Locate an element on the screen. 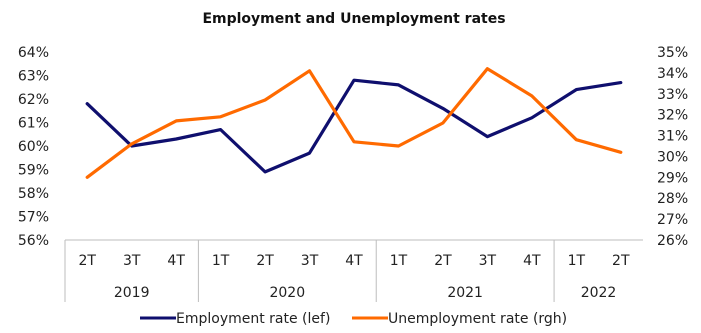 The height and width of the screenshot is (333, 701). y-right-tick-label: 33% is located at coordinates (672, 95).